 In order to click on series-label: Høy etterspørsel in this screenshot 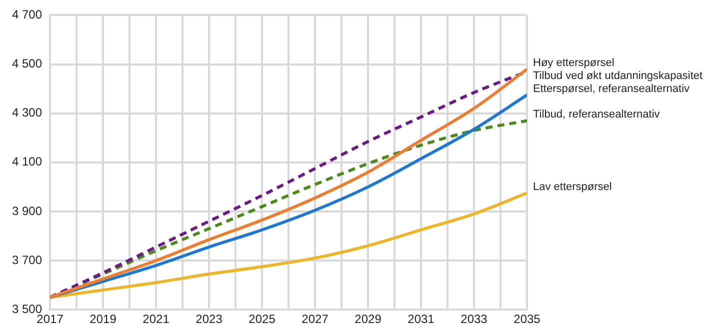, I will do `click(573, 63)`.